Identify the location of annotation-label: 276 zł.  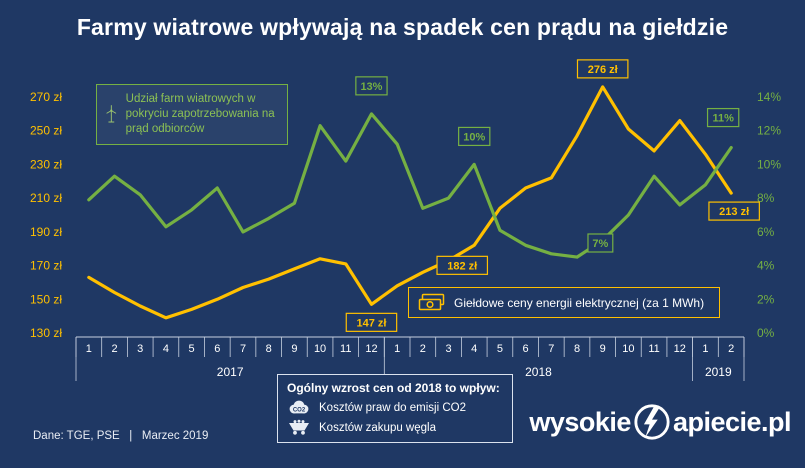
(603, 70).